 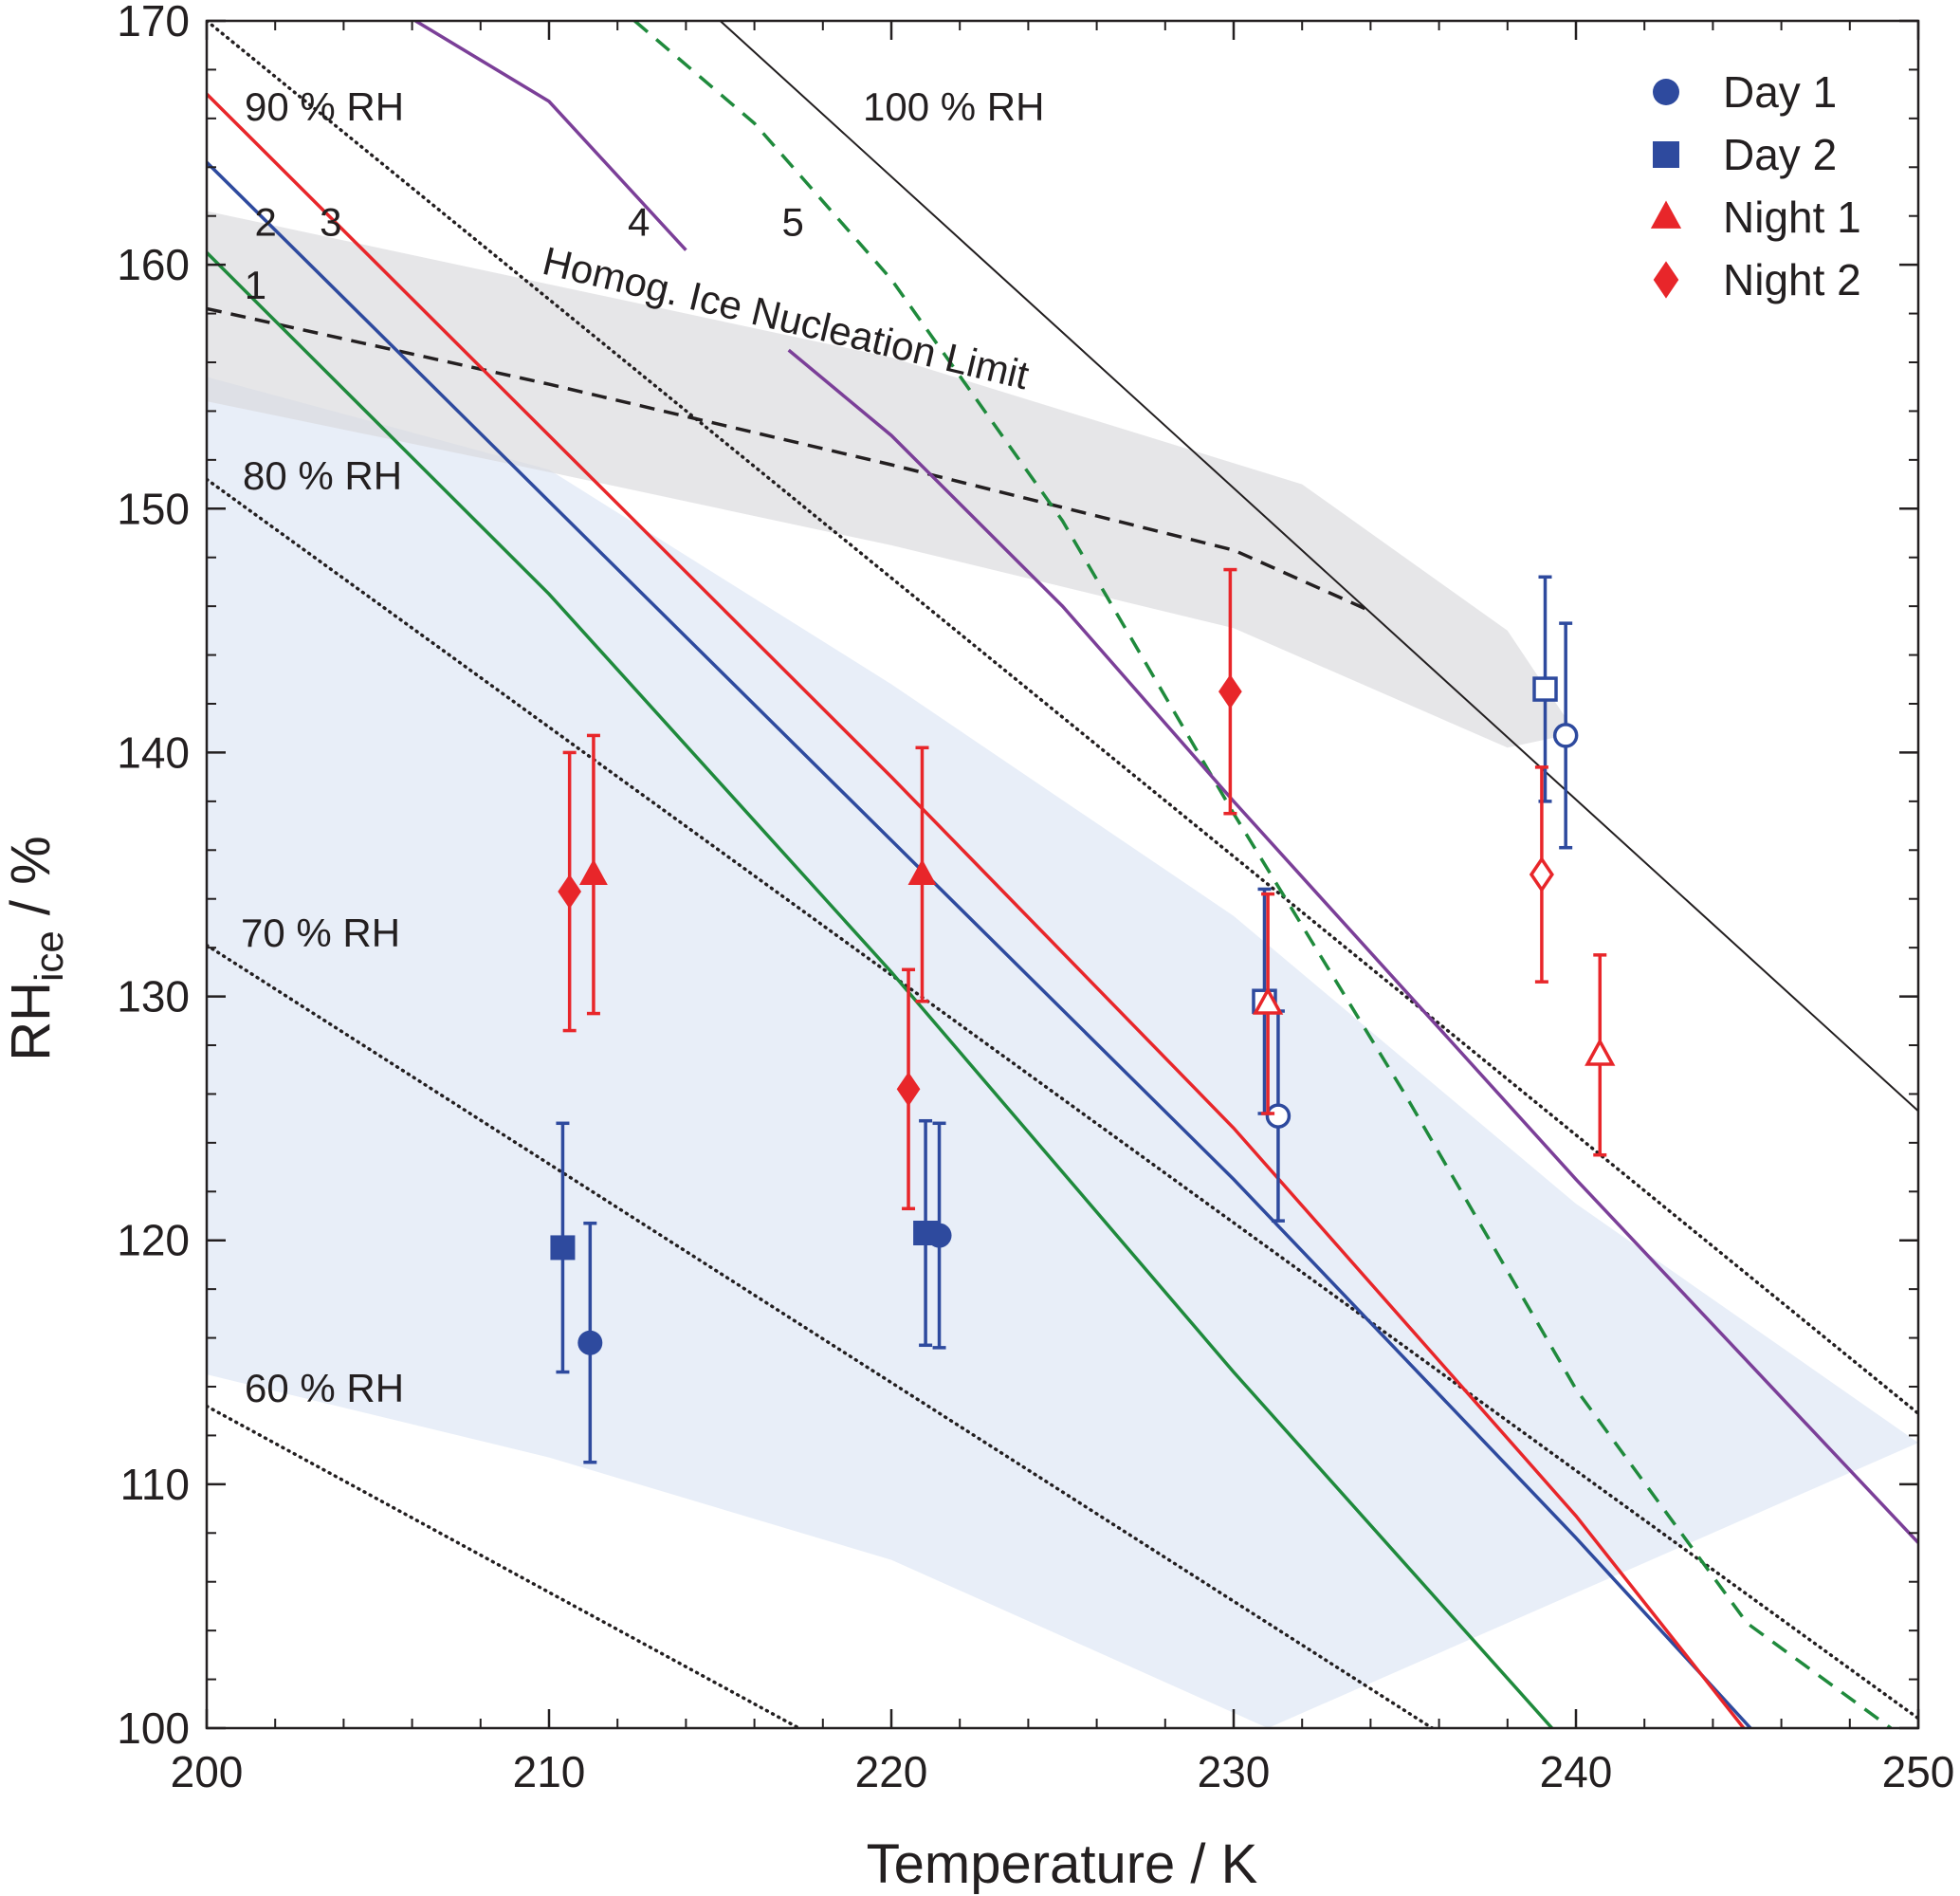 What do you see at coordinates (320, 933) in the screenshot?
I see `annotation-label: 70 % RH` at bounding box center [320, 933].